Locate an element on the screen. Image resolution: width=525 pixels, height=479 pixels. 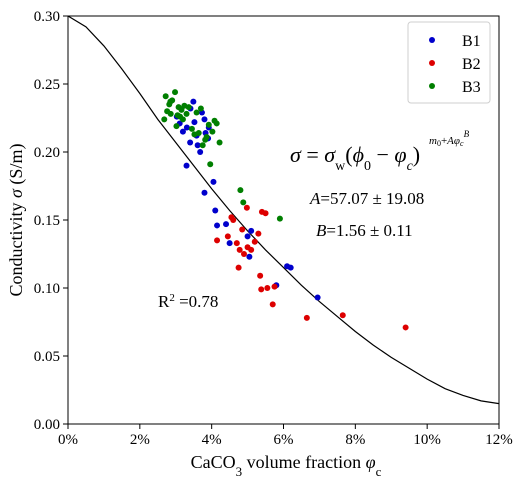
exp-plus: + is located at coordinates (444, 141).